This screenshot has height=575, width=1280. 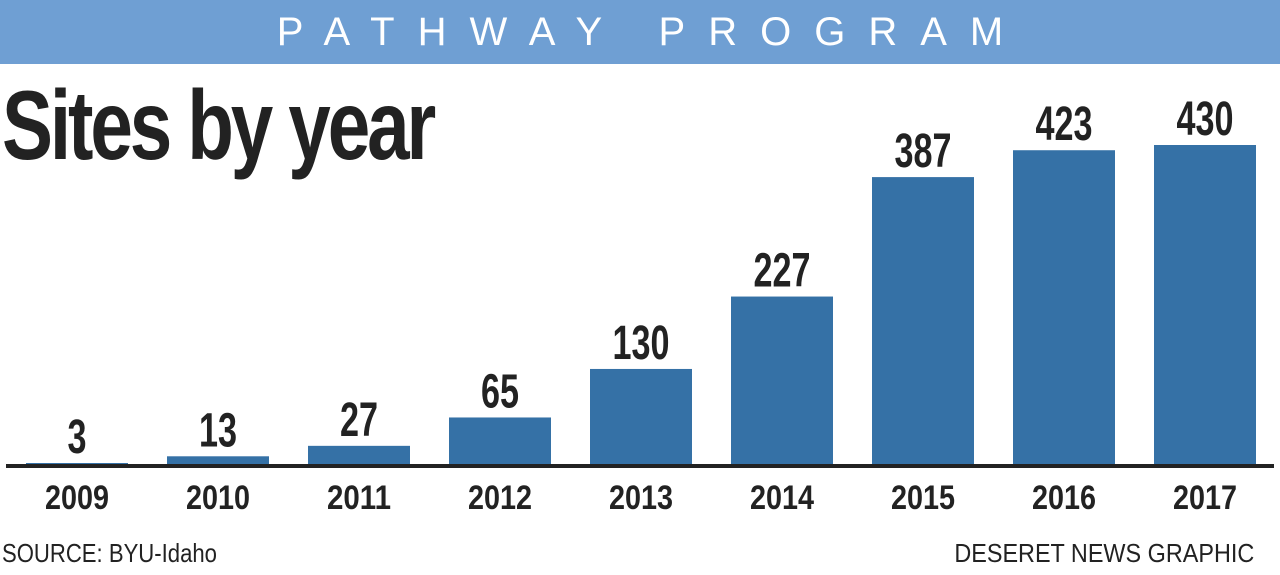 What do you see at coordinates (1104, 553) in the screenshot?
I see `graphic-credit: DESERET NEWS GRAPHIC` at bounding box center [1104, 553].